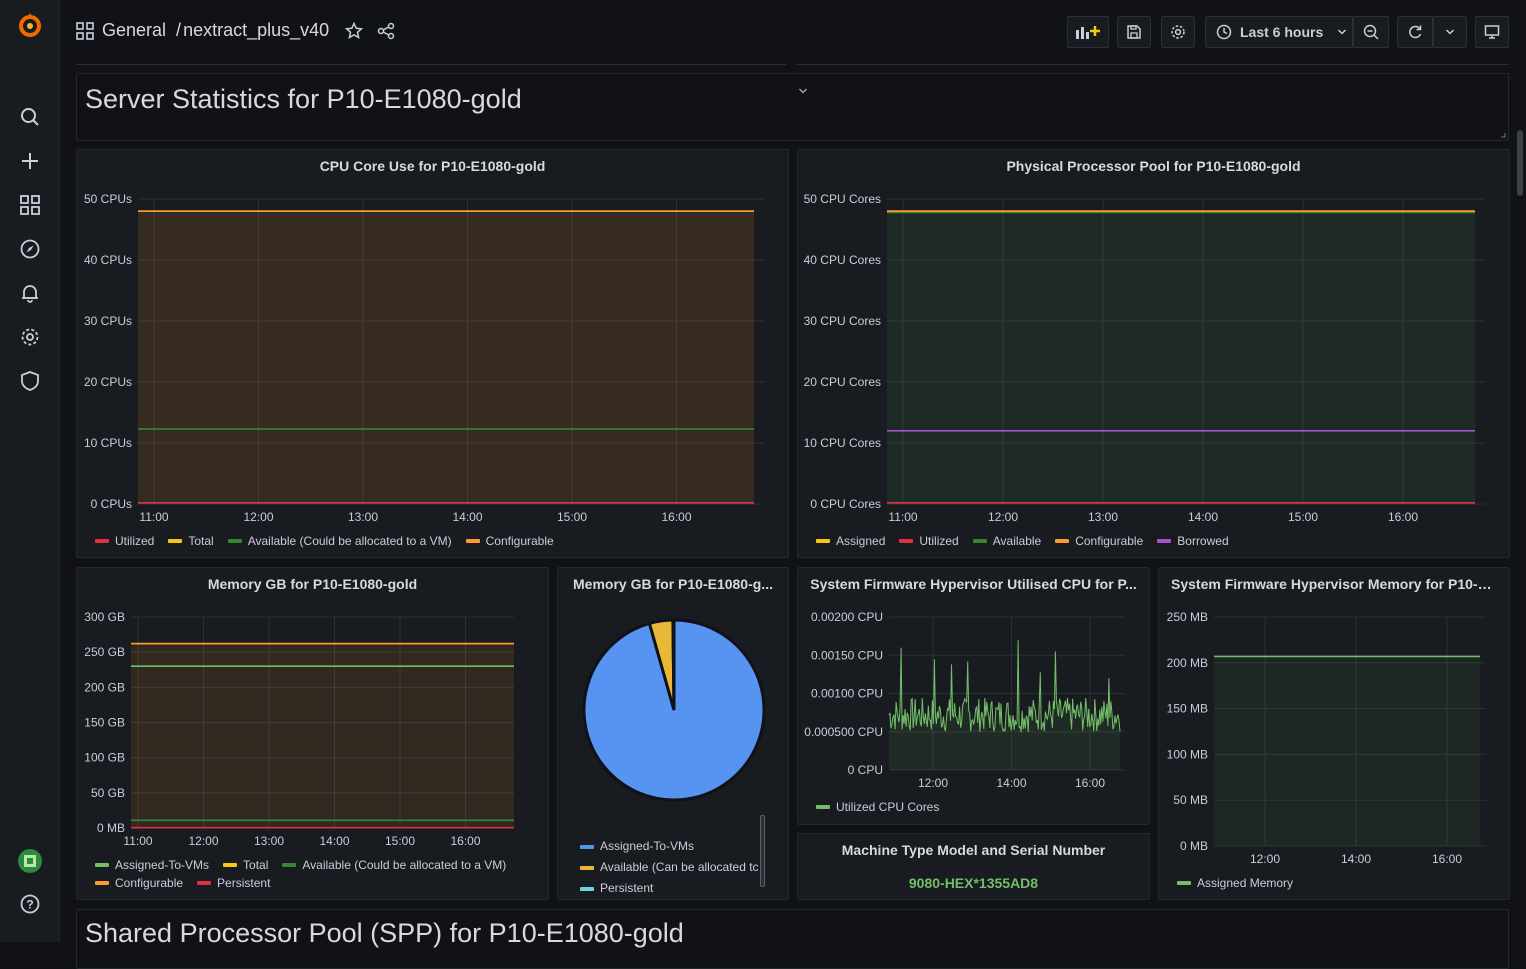  What do you see at coordinates (1503, 135) in the screenshot?
I see `resize-handle-icon` at bounding box center [1503, 135].